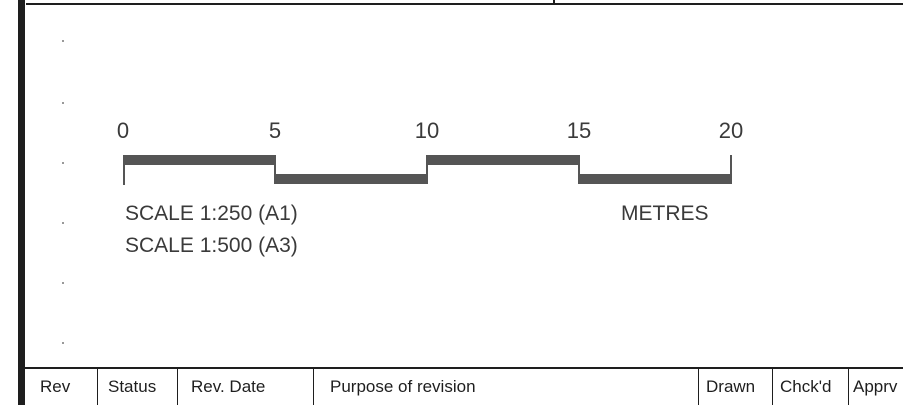  What do you see at coordinates (731, 386) in the screenshot?
I see `revision-header-drawn: Drawn` at bounding box center [731, 386].